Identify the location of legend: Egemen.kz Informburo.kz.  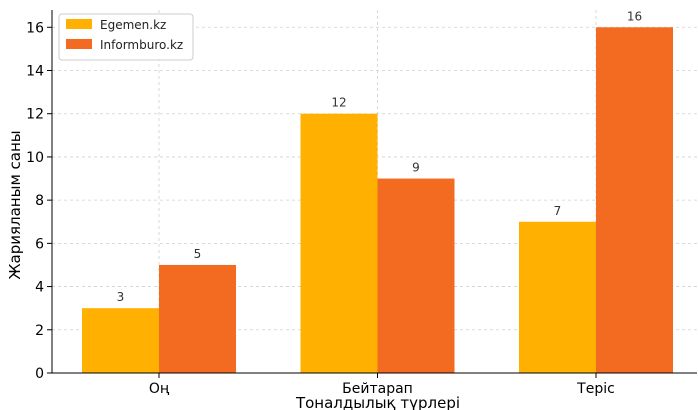
(126, 37).